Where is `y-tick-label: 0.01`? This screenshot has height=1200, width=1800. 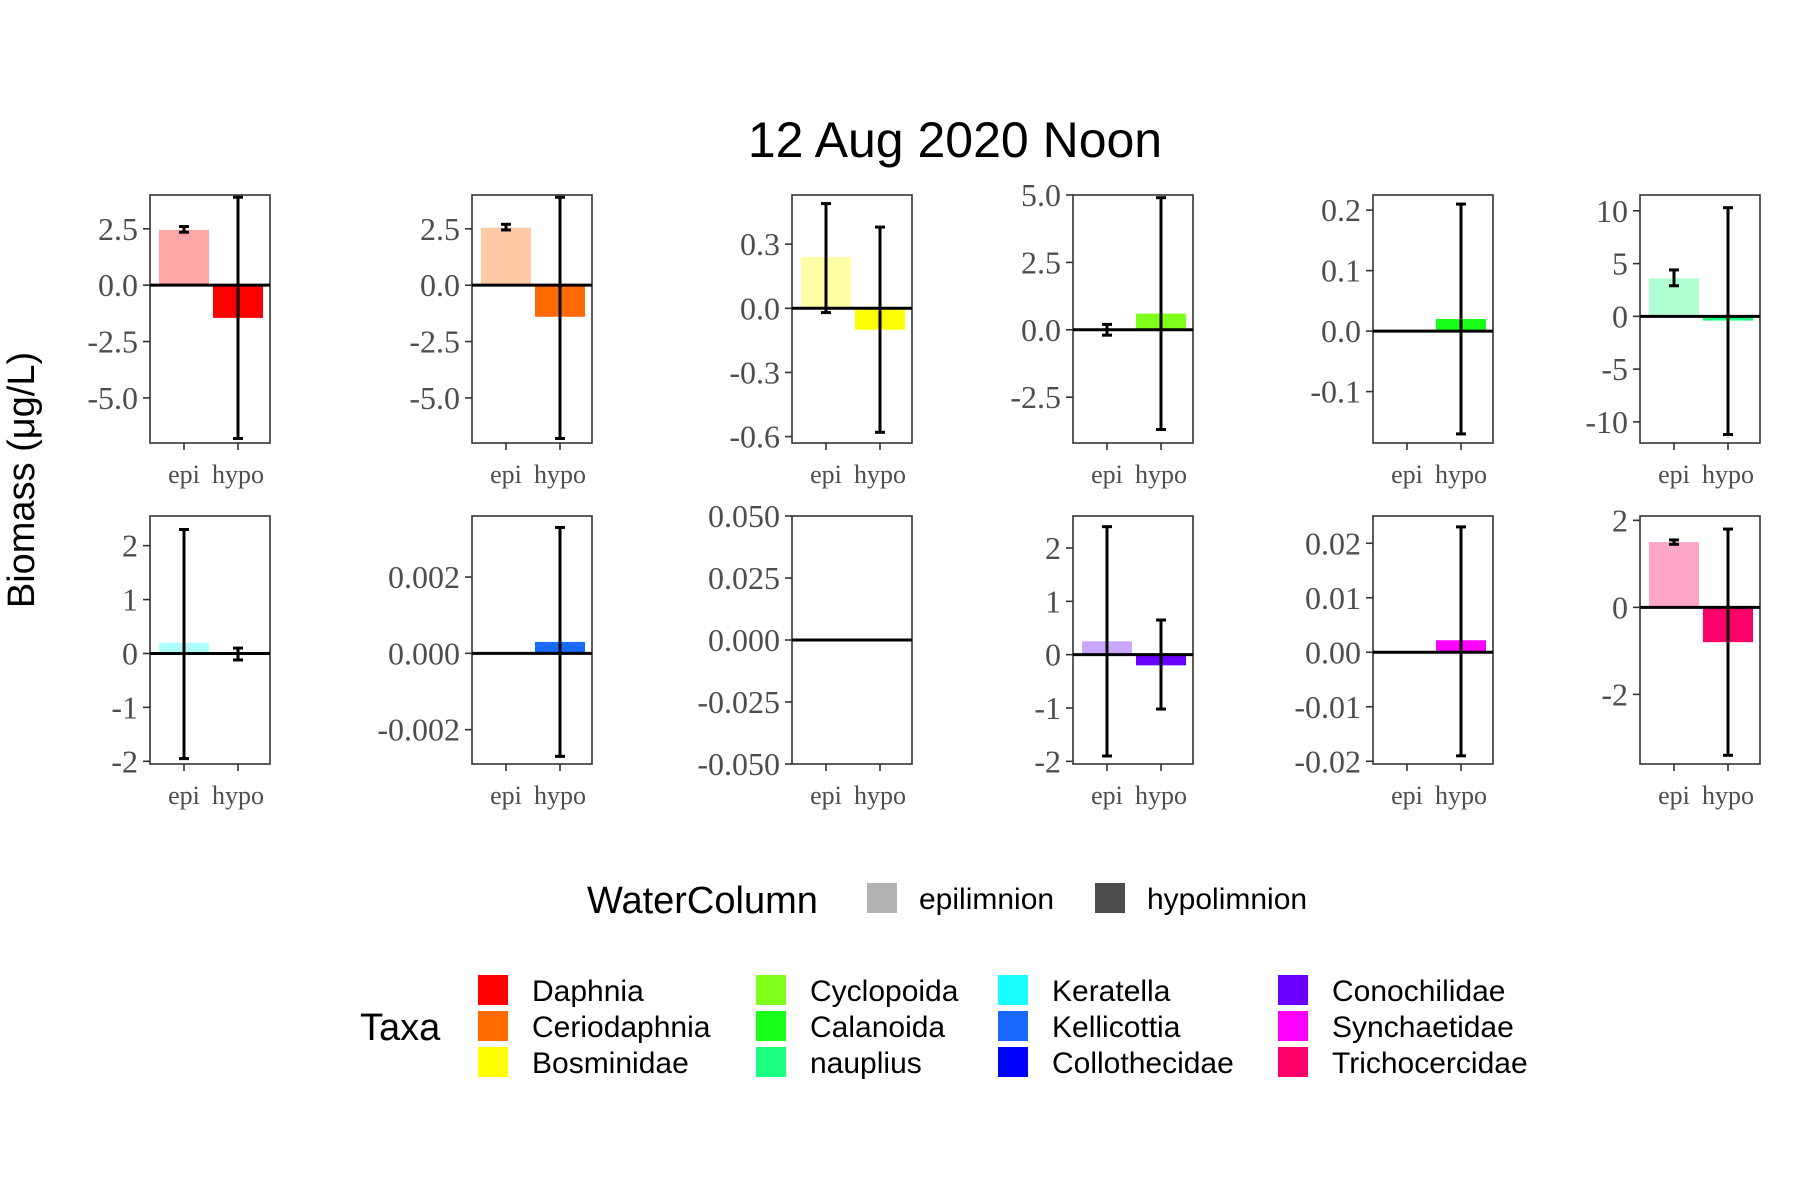 y-tick-label: 0.01 is located at coordinates (1333, 598).